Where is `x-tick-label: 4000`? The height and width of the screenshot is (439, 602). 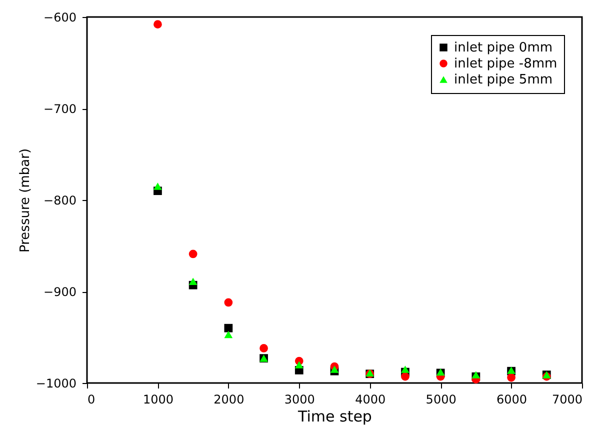 x-tick-label: 4000 is located at coordinates (370, 399).